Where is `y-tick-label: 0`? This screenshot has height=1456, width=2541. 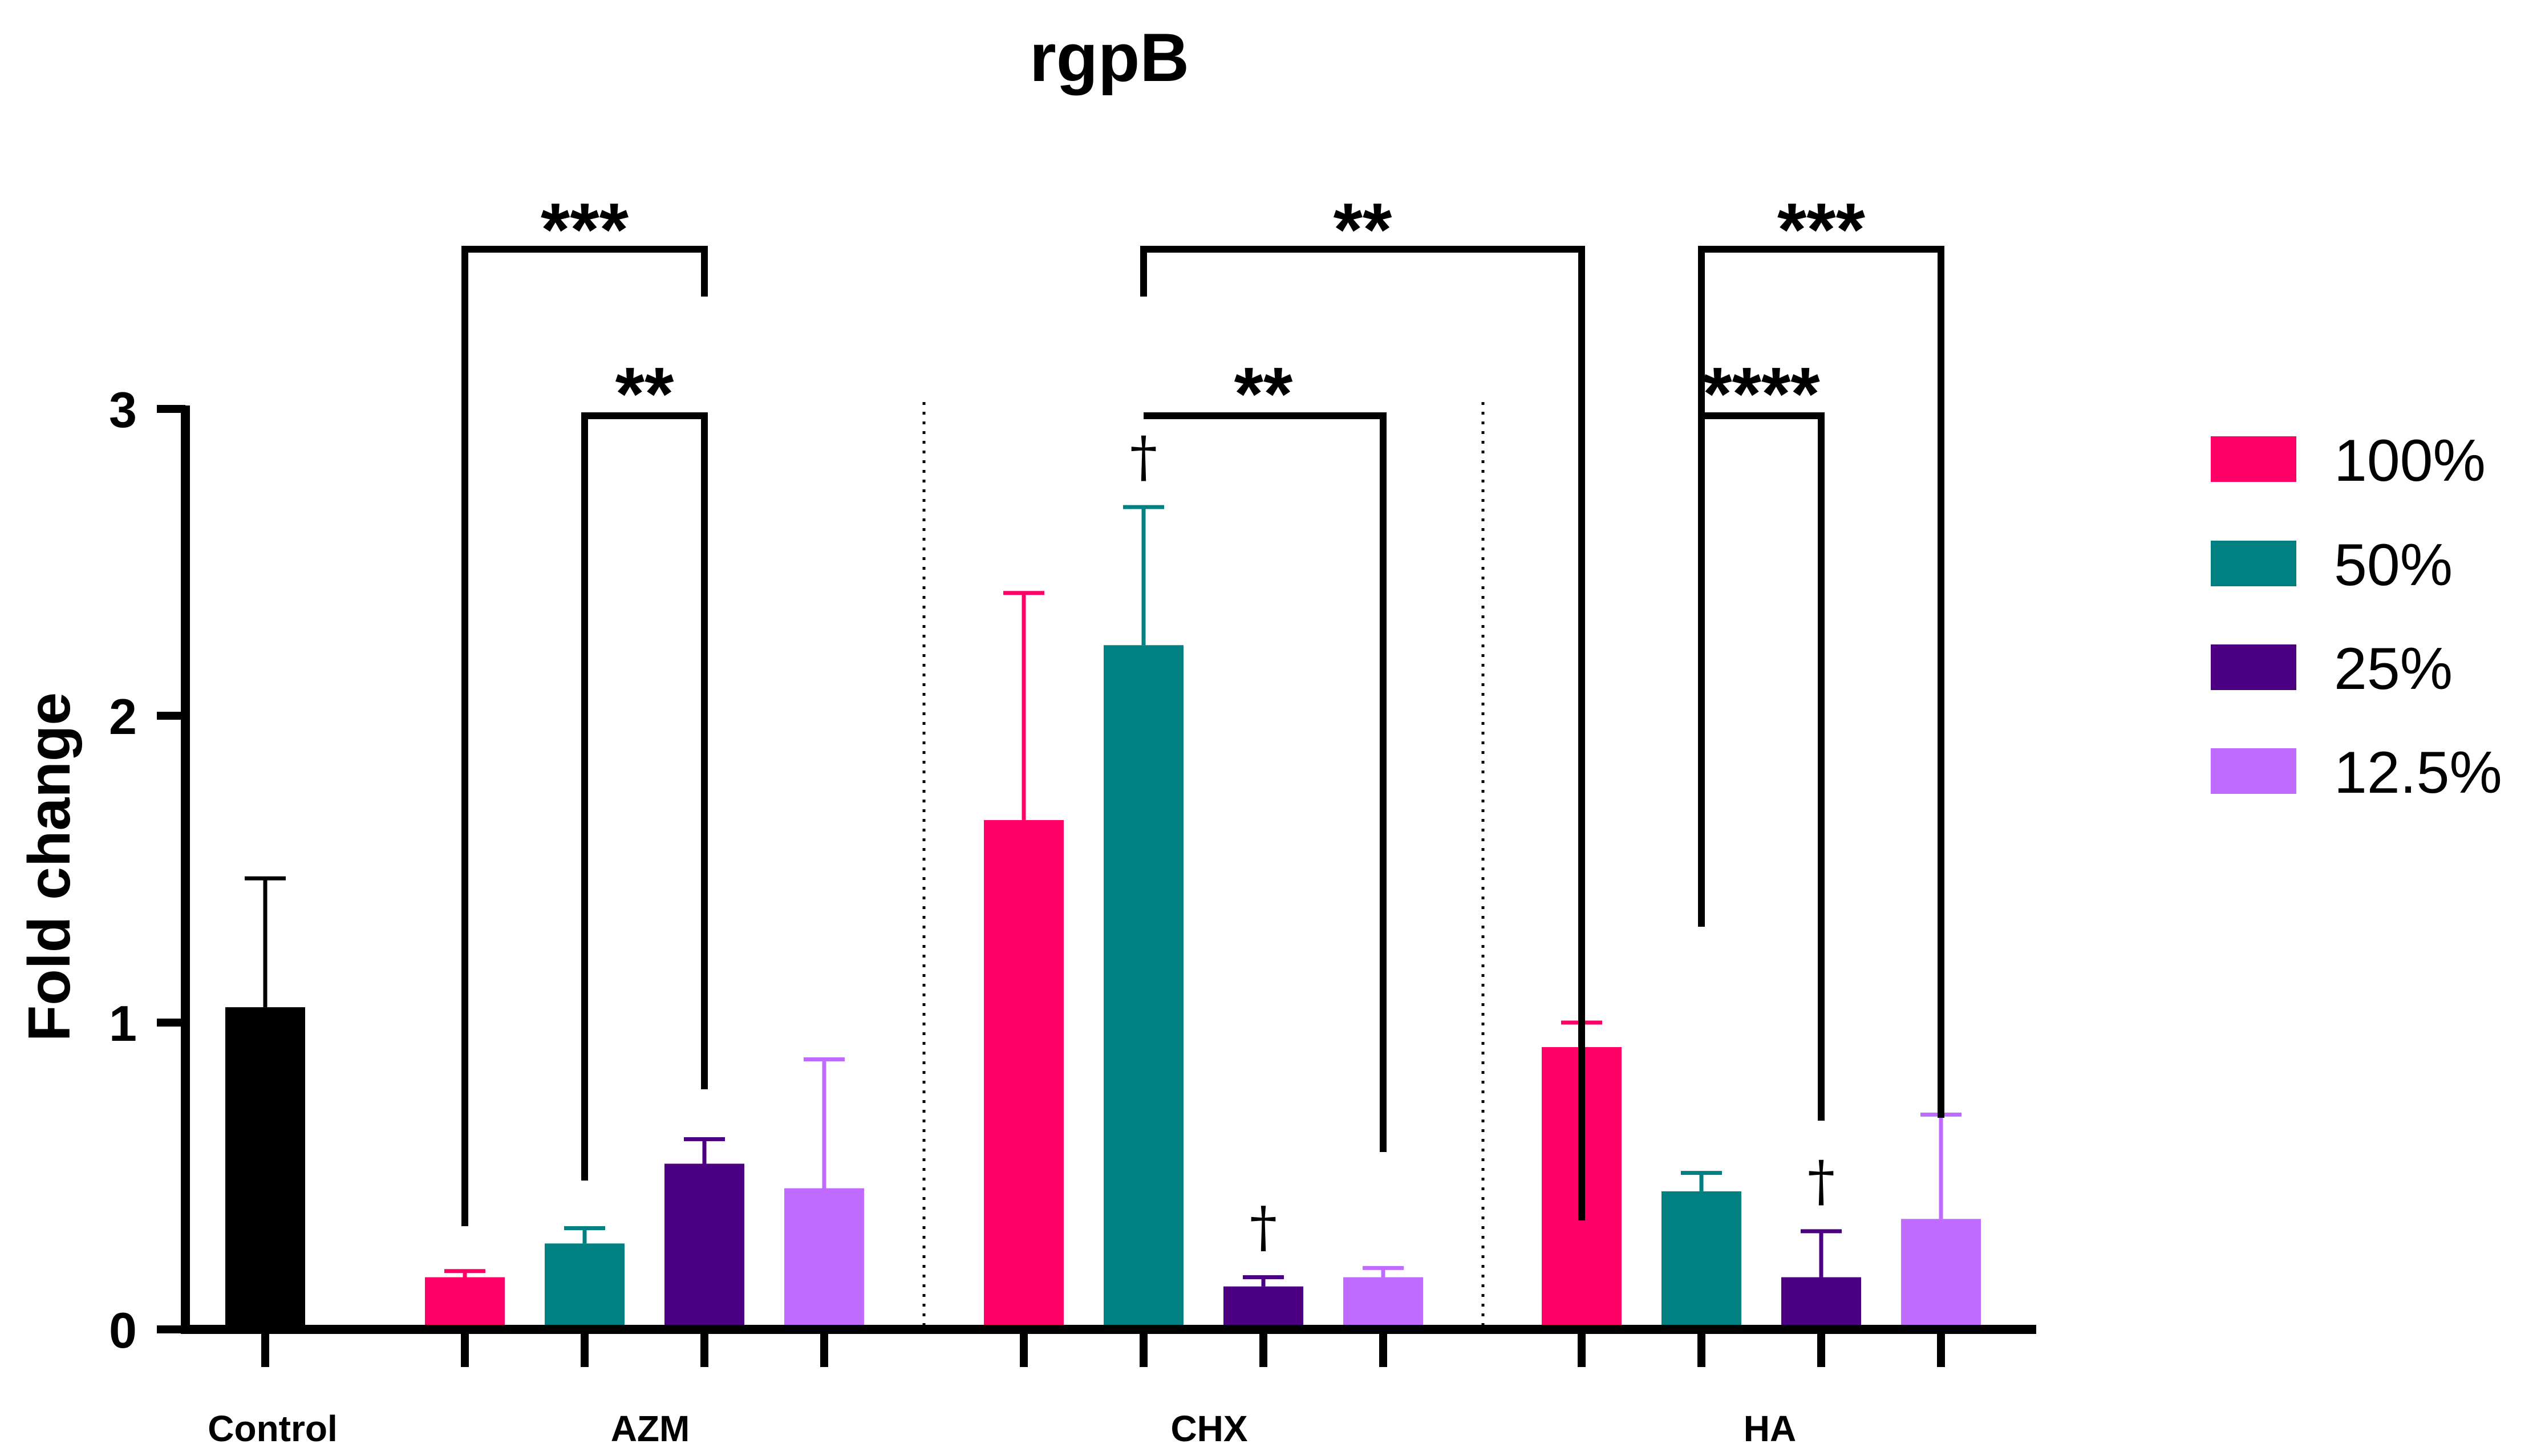
y-tick-label: 0 is located at coordinates (123, 1330).